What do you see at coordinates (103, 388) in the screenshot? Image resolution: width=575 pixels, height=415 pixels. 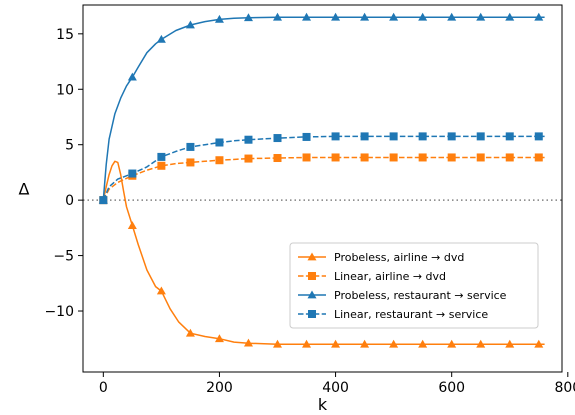 I see `x-tick-label: 0` at bounding box center [103, 388].